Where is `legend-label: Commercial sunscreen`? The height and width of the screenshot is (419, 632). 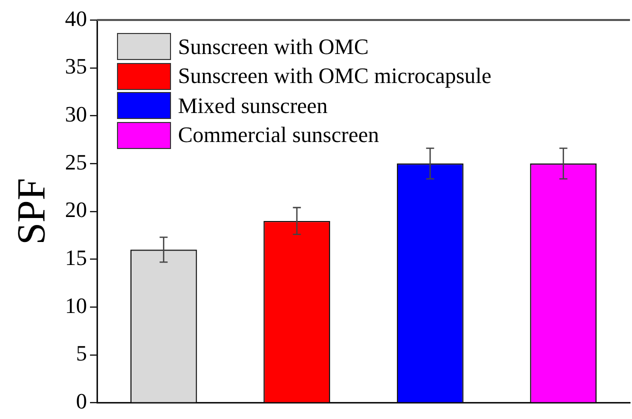
legend-label: Commercial sunscreen is located at coordinates (278, 135).